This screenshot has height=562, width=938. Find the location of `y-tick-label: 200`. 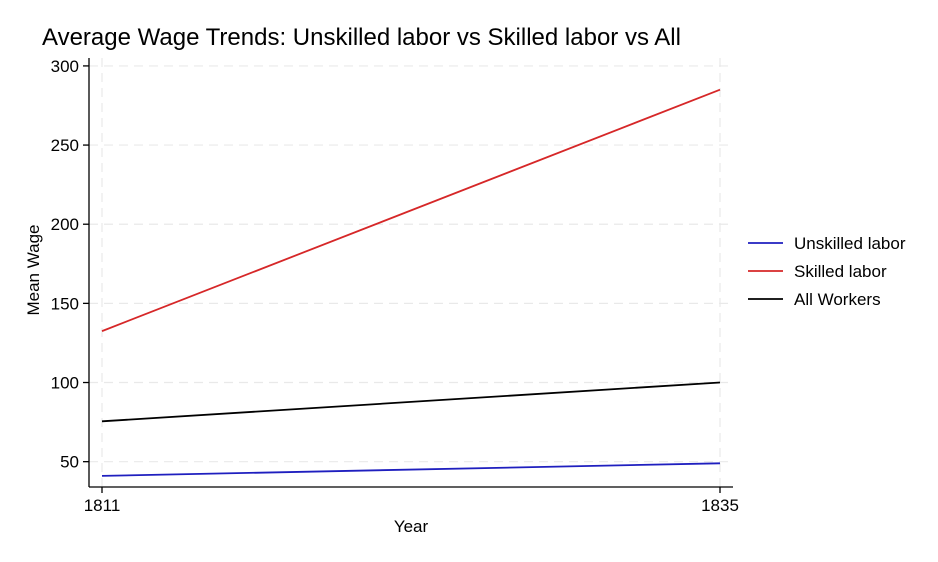

y-tick-label: 200 is located at coordinates (65, 224).